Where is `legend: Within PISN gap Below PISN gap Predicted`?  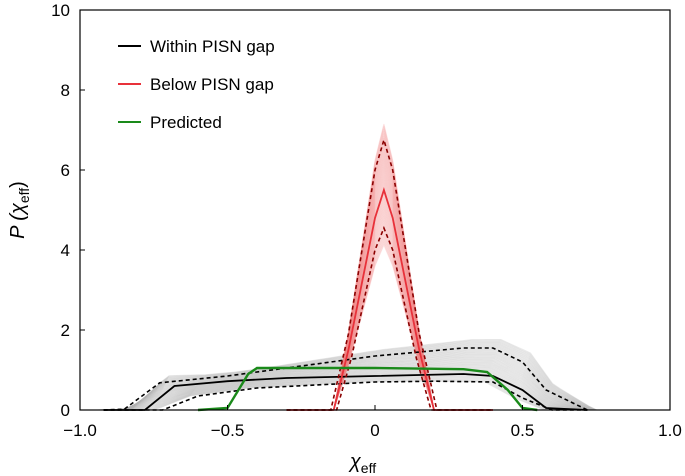
legend: Within PISN gap Below PISN gap Predicted is located at coordinates (196, 84).